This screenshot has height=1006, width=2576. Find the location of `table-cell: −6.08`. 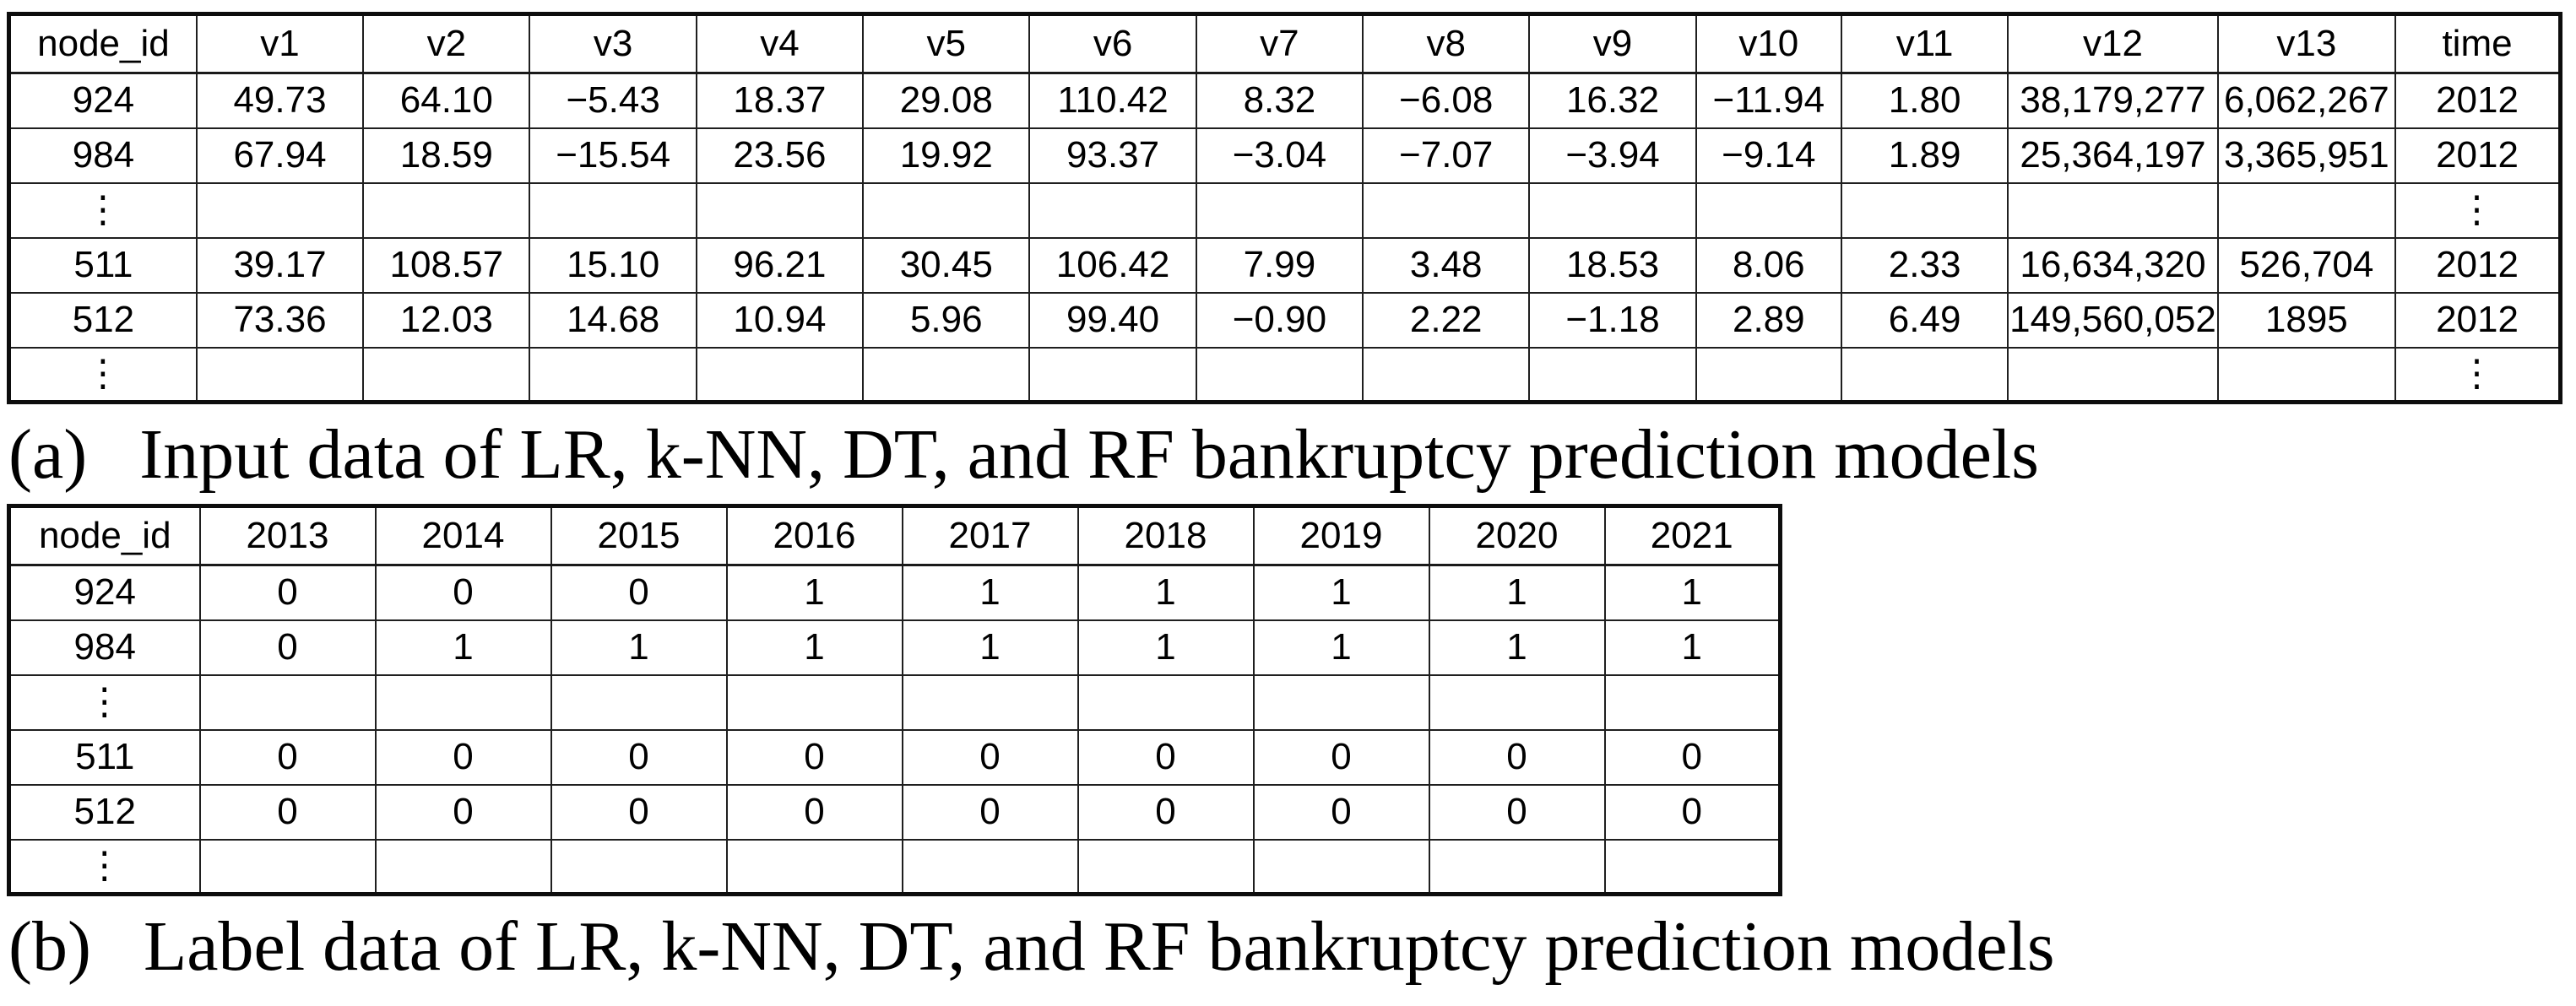

table-cell: −6.08 is located at coordinates (1446, 100).